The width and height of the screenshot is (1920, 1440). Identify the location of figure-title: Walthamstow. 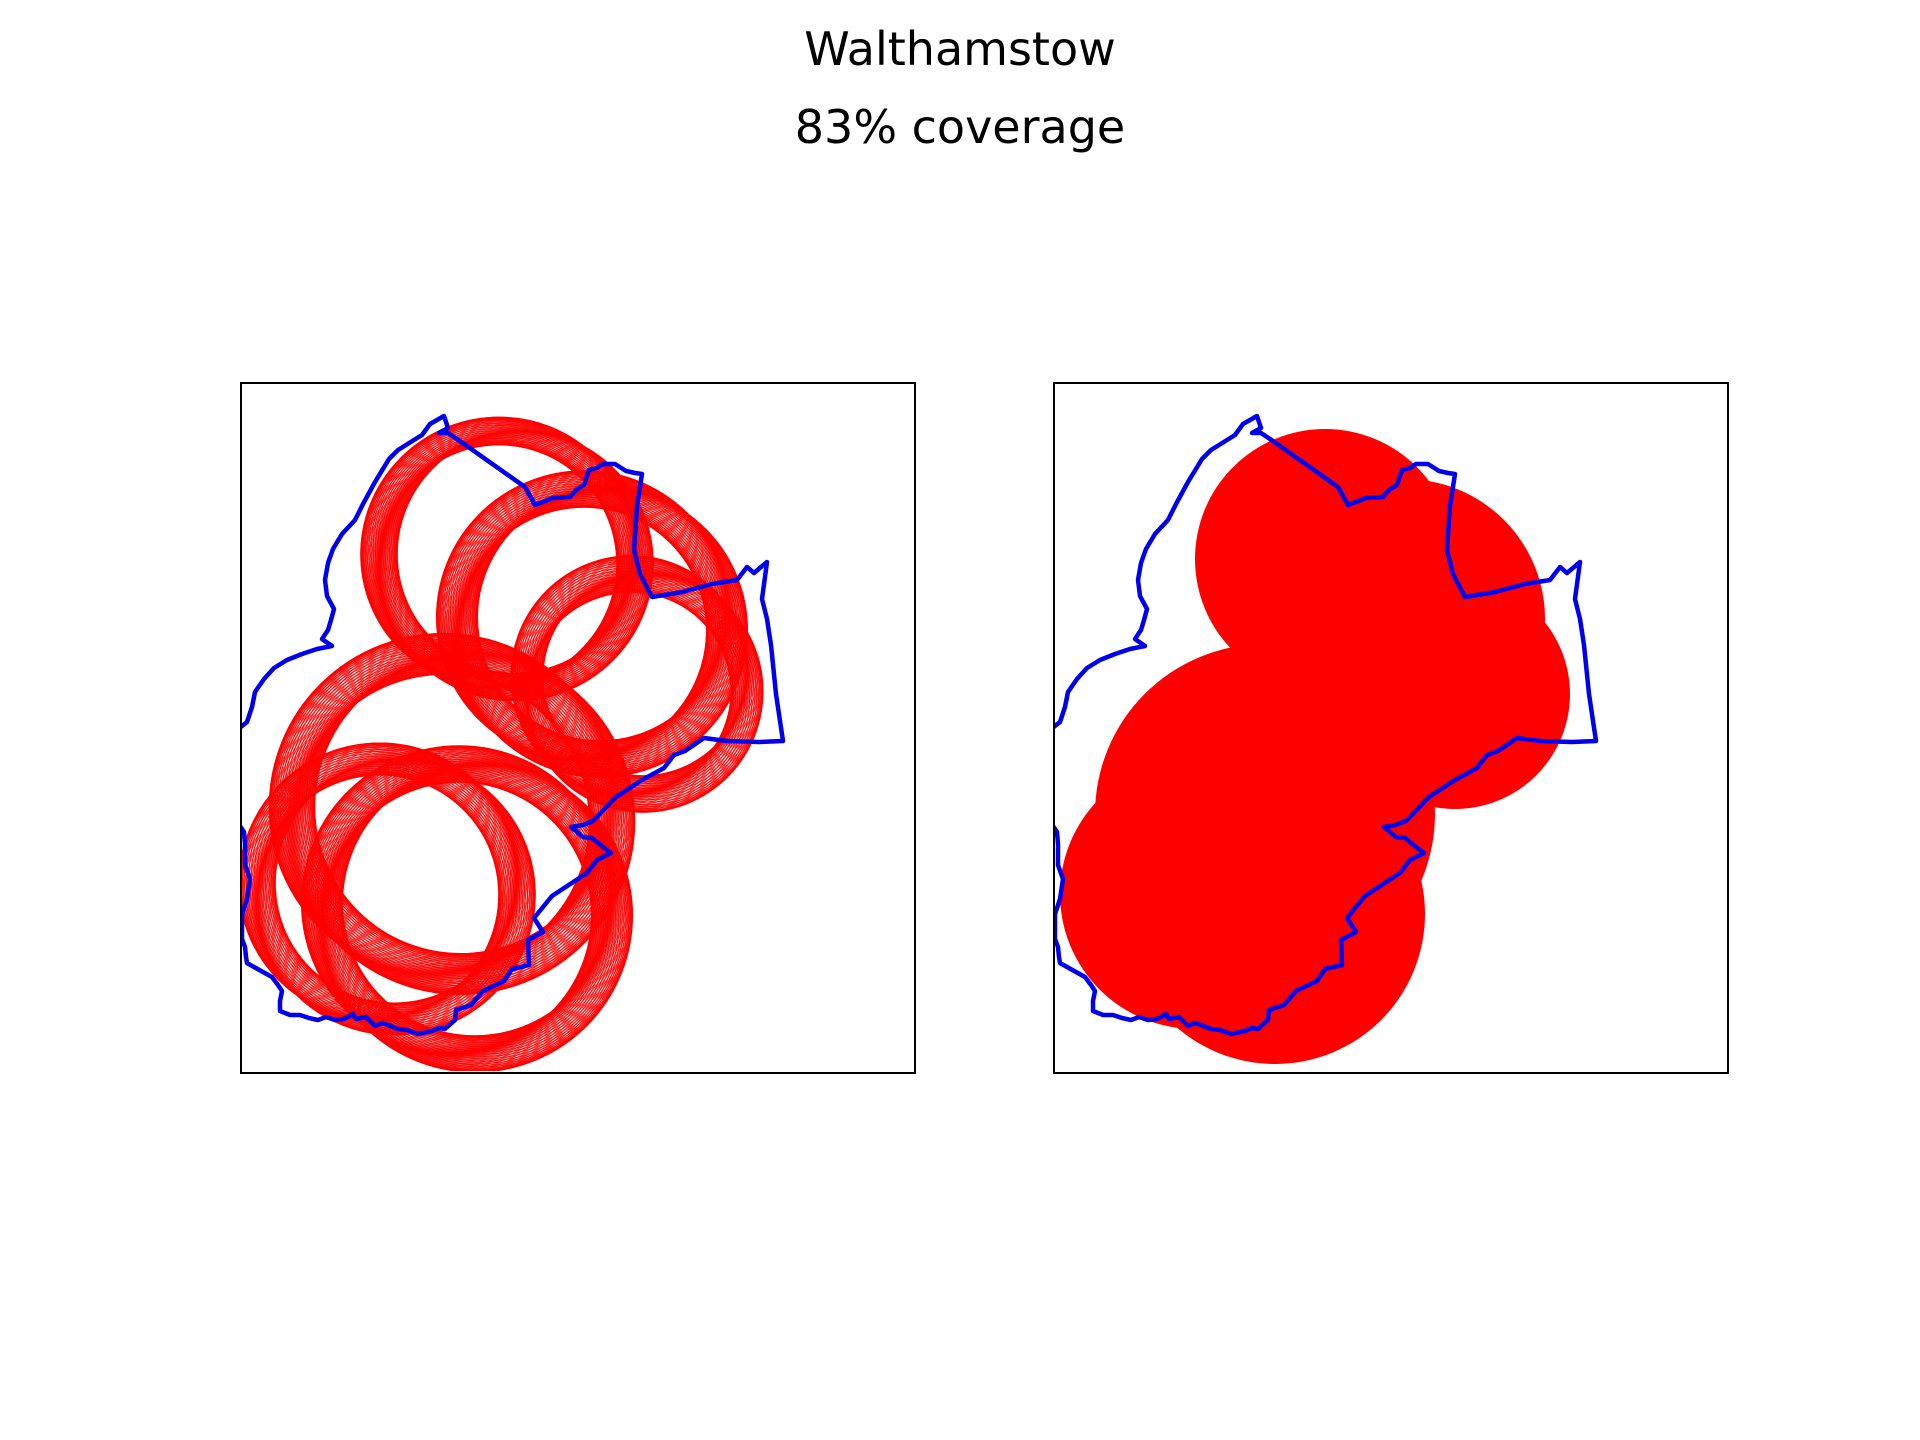
(960, 49).